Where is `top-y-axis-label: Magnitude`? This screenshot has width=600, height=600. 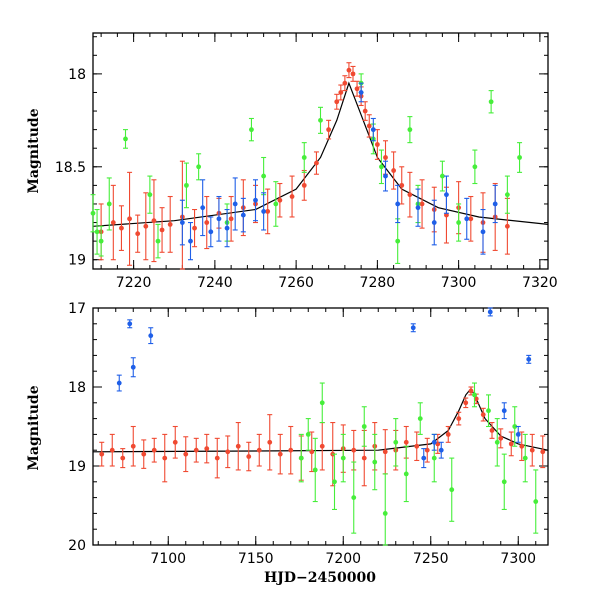
top-y-axis-label: Magnitude is located at coordinates (34, 150).